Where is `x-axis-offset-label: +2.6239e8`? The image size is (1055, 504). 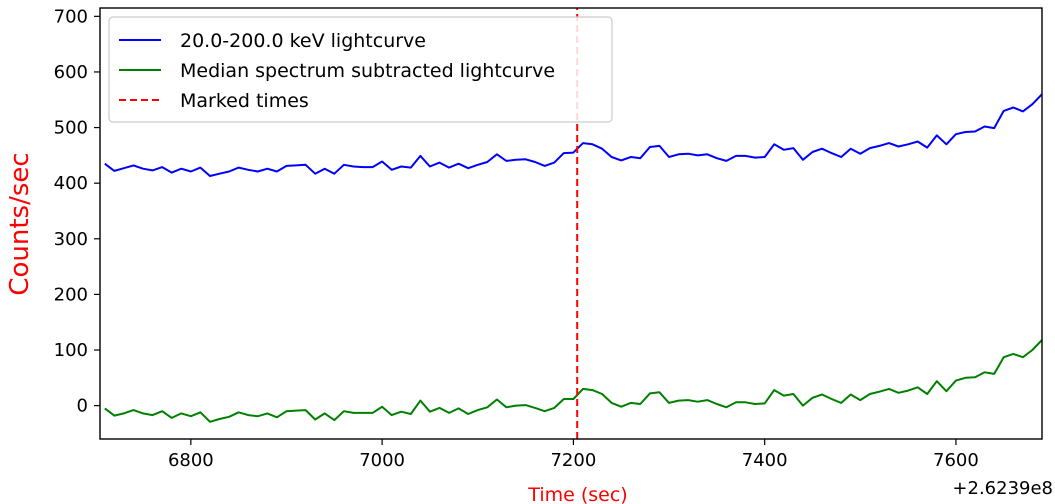
x-axis-offset-label: +2.6239e8 is located at coordinates (1002, 488).